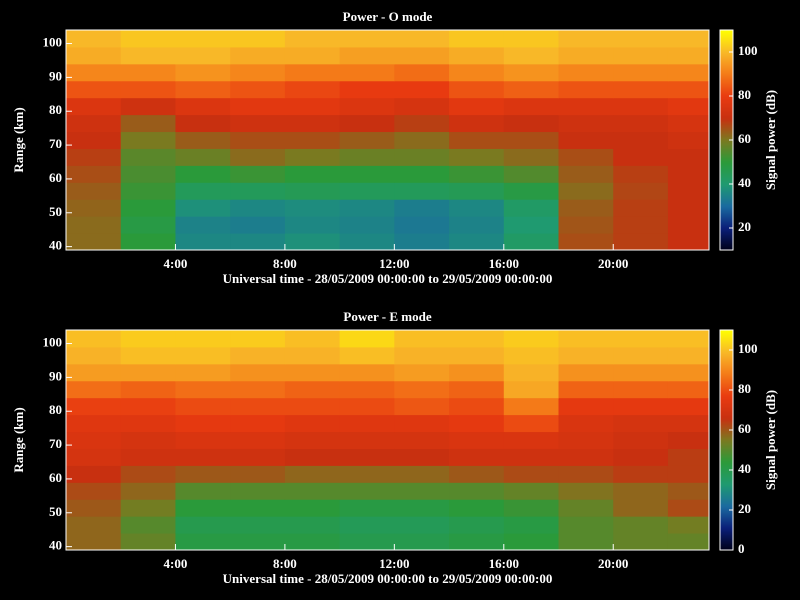 The width and height of the screenshot is (800, 600). I want to click on colorbar-tick-label: 80, so click(744, 94).